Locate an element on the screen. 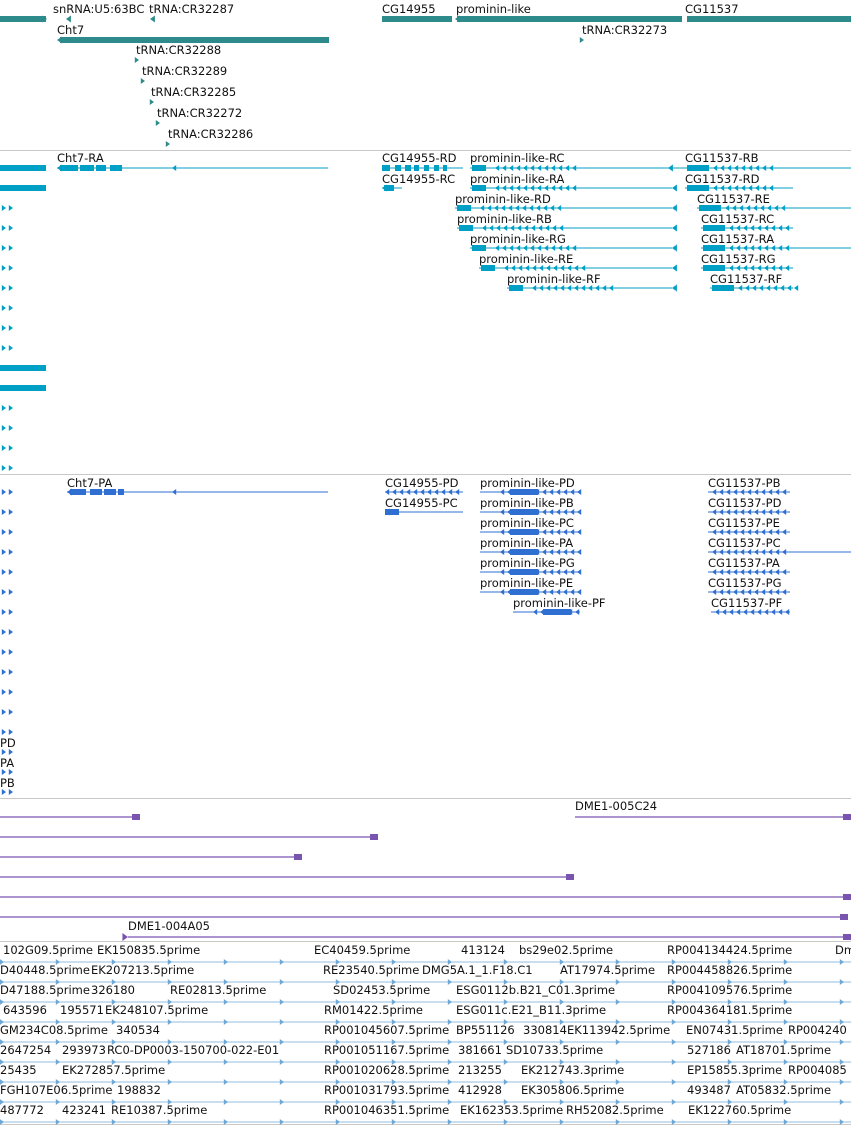 Image resolution: width=851 pixels, height=1126 pixels. protein-label-cg11537-pe: CG11537-PE is located at coordinates (744, 523).